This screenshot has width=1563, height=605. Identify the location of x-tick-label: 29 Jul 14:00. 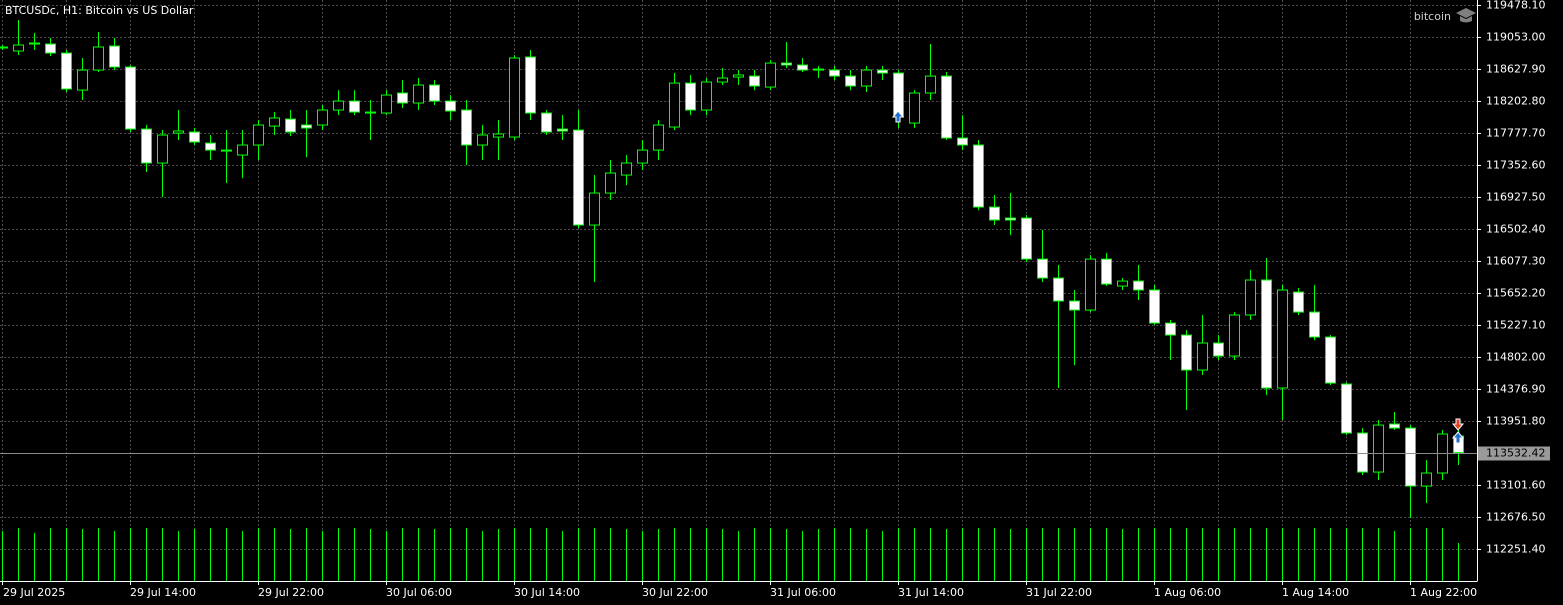
(163, 592).